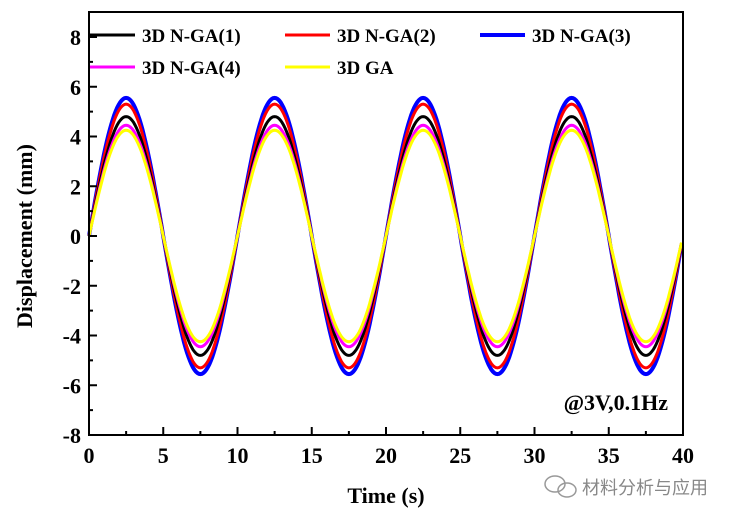 The height and width of the screenshot is (518, 730). Describe the element at coordinates (72, 385) in the screenshot. I see `y-tick-label: -6` at that location.